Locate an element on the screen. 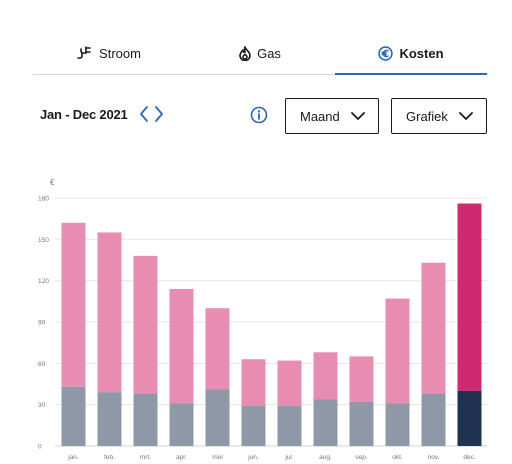 Image resolution: width=512 pixels, height=464 pixels. y-tick-label: 30 is located at coordinates (42, 405).